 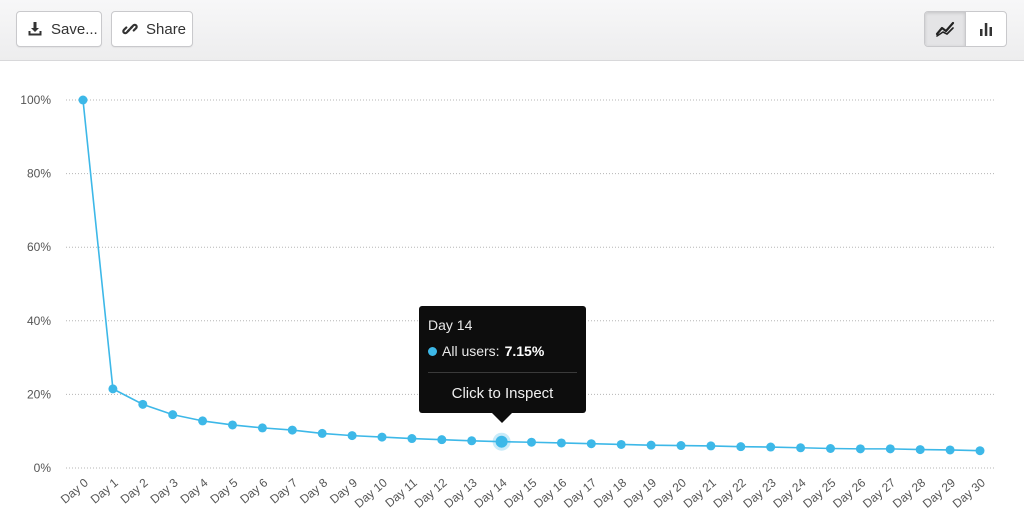 I want to click on line-view-button, so click(x=945, y=29).